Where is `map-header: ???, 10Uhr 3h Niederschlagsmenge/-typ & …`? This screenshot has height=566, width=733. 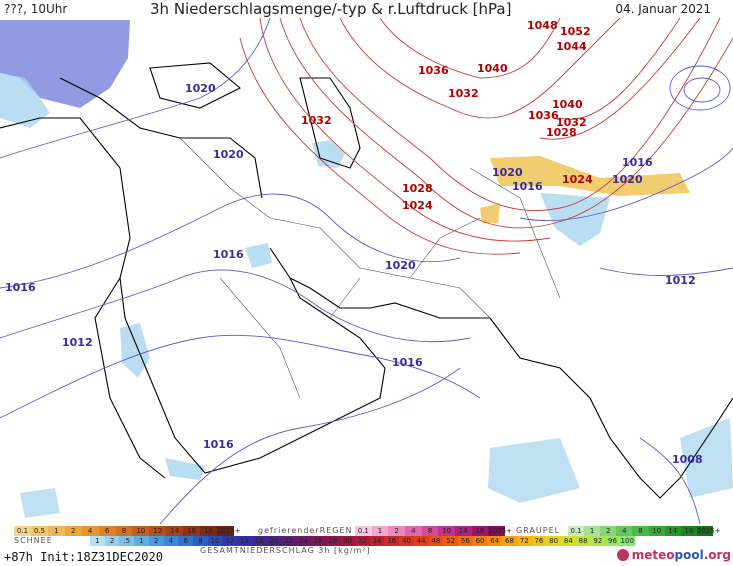
map-header: ???, 10Uhr 3h Niederschlagsmenge/-typ & … is located at coordinates (366, 9).